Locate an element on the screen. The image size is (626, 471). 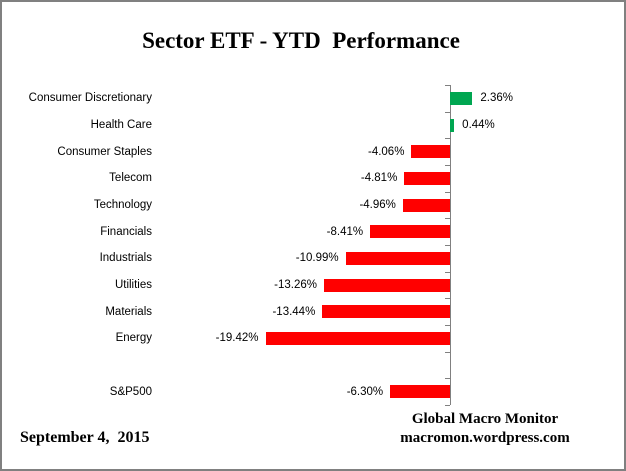
category-label-utilities: Utilities is located at coordinates (133, 285).